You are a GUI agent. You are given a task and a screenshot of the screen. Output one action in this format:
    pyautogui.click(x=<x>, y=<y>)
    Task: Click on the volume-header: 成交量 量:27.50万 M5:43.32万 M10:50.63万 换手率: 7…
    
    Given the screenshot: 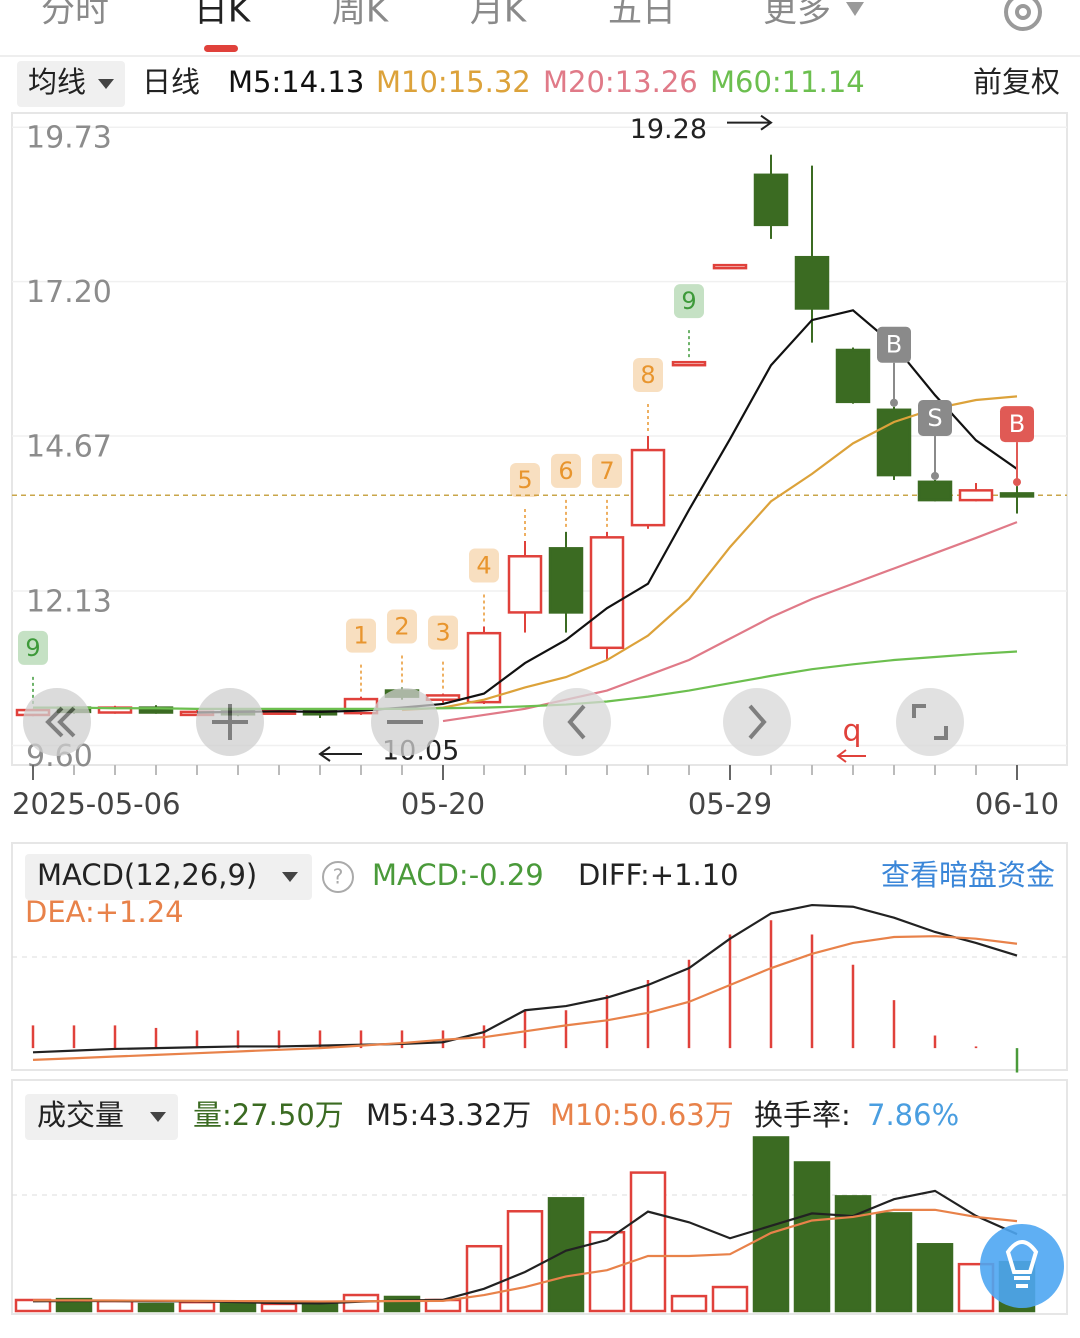 What is the action you would take?
    pyautogui.click(x=492, y=1117)
    